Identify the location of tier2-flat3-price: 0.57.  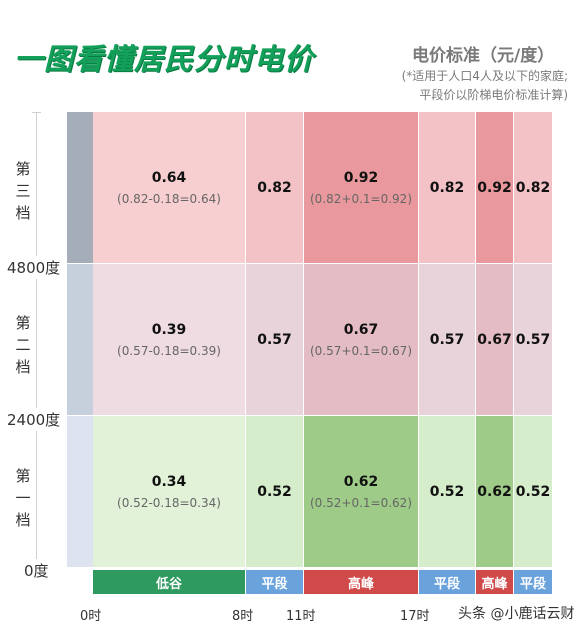
(533, 339).